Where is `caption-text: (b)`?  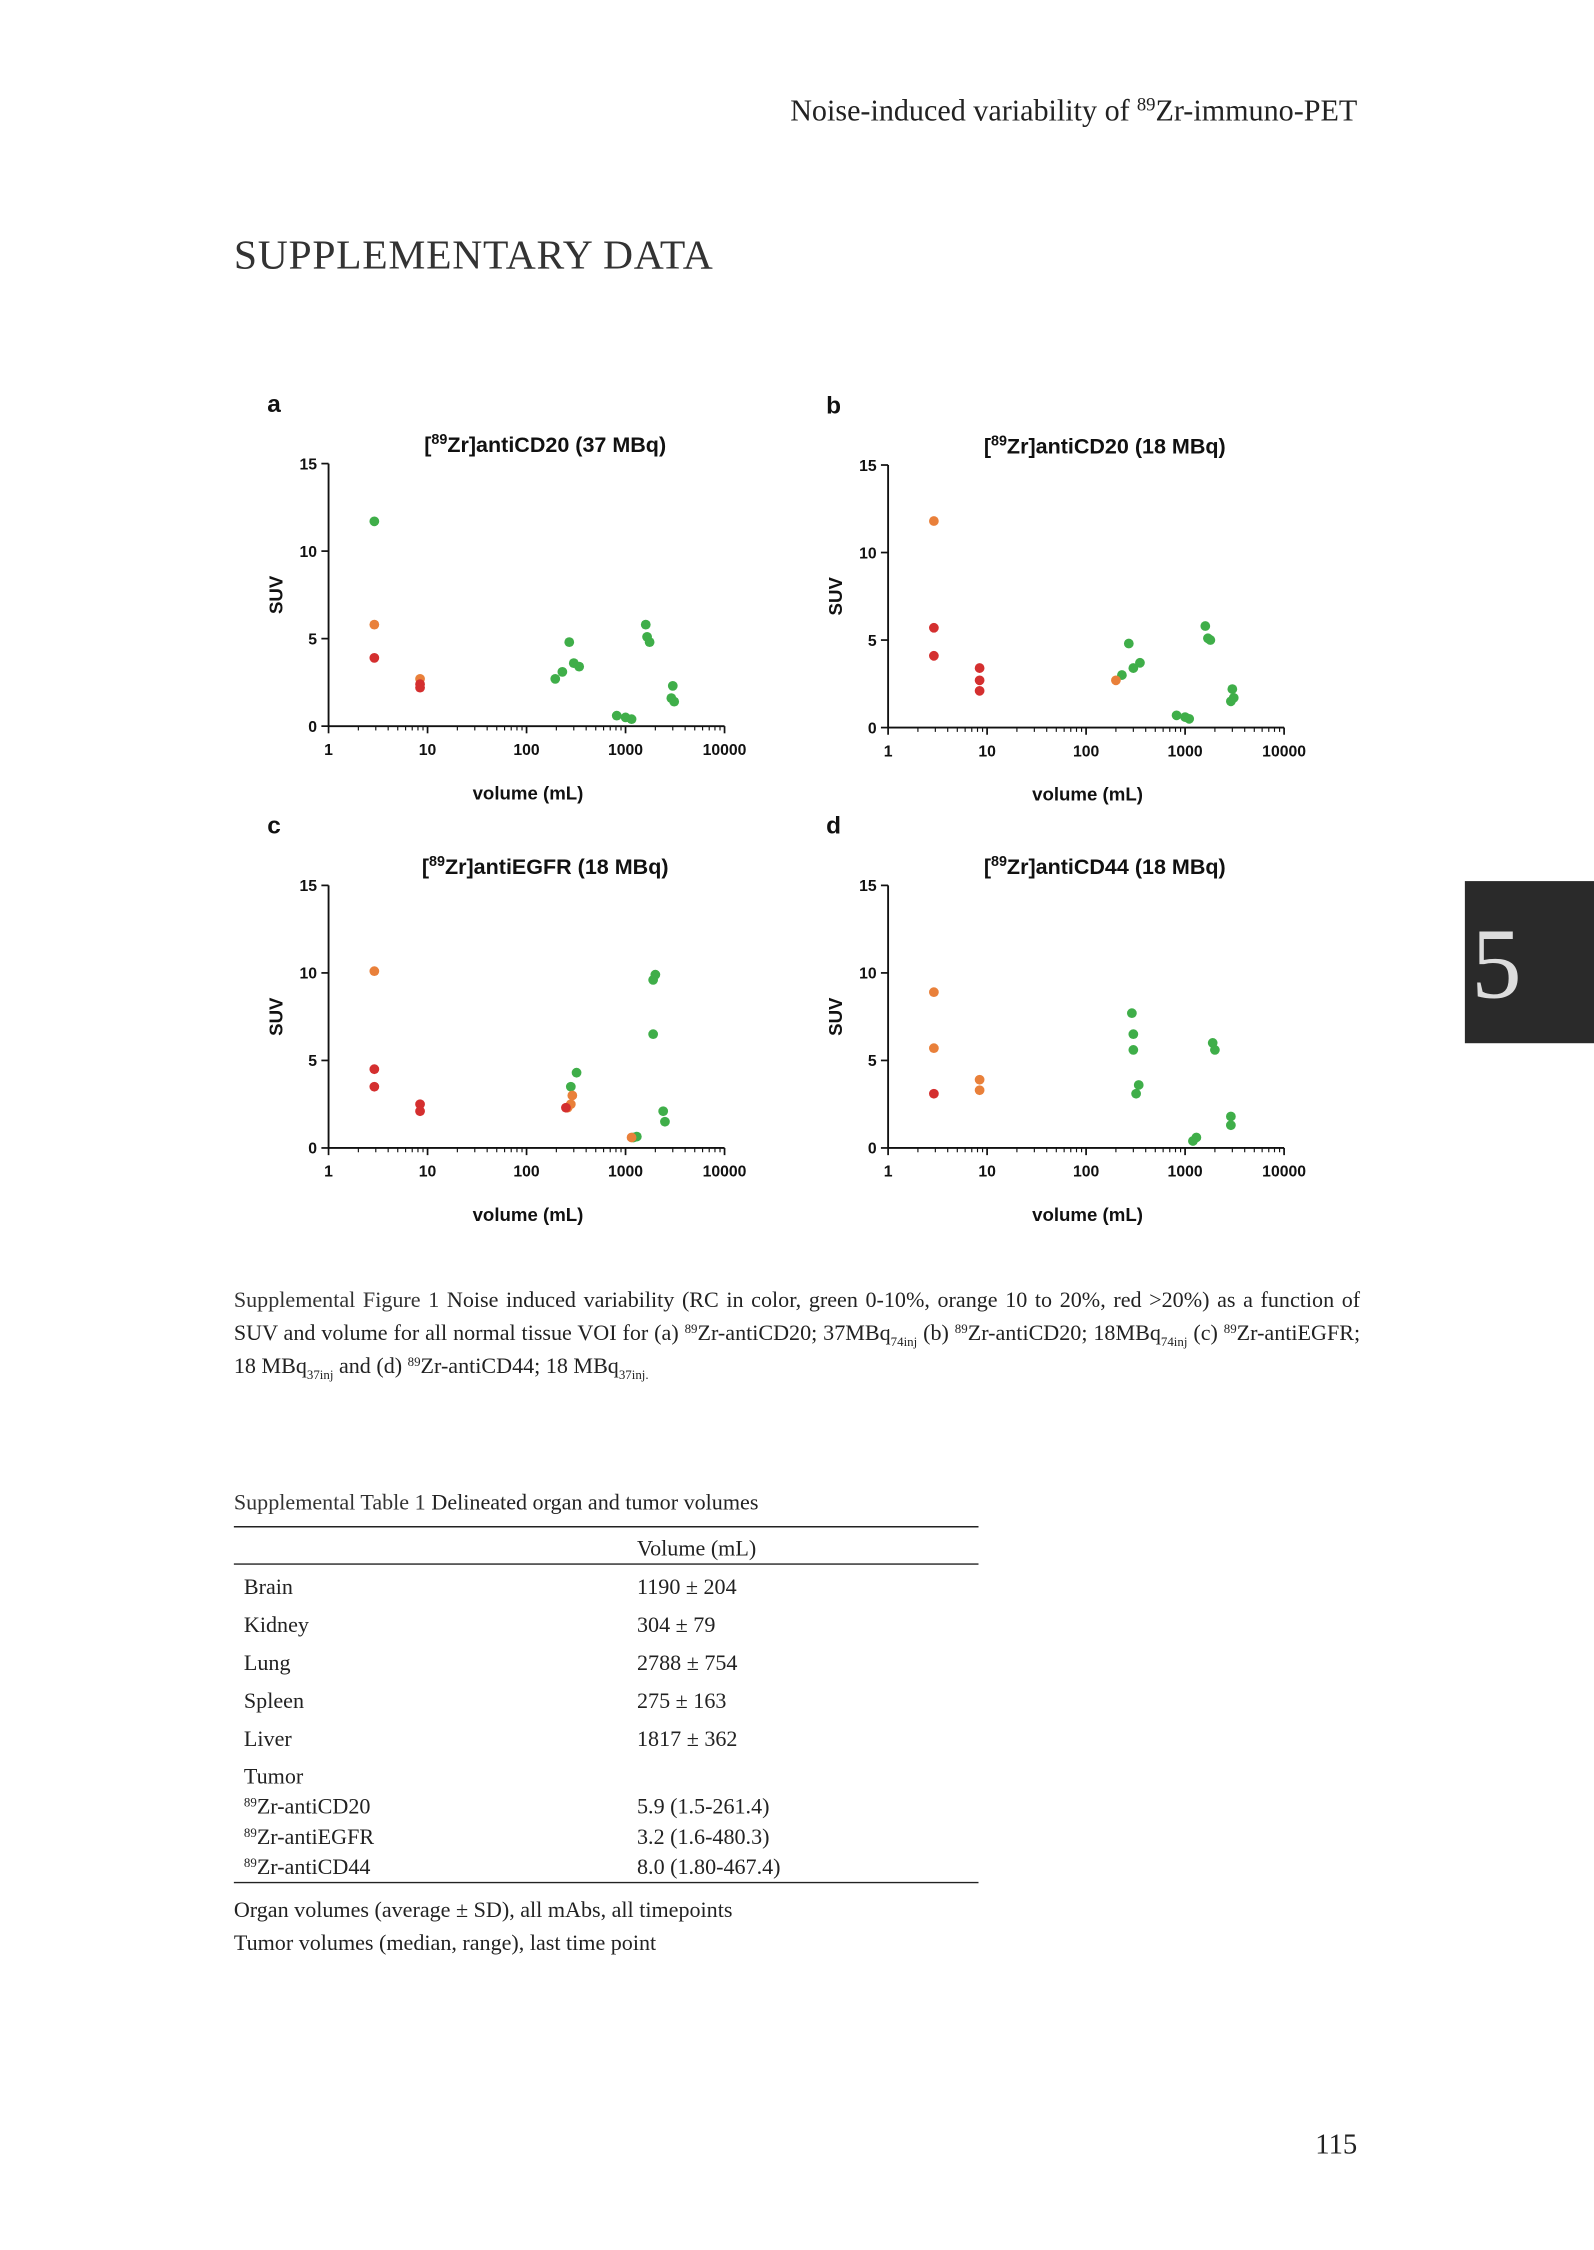
caption-text: (b) is located at coordinates (936, 1333).